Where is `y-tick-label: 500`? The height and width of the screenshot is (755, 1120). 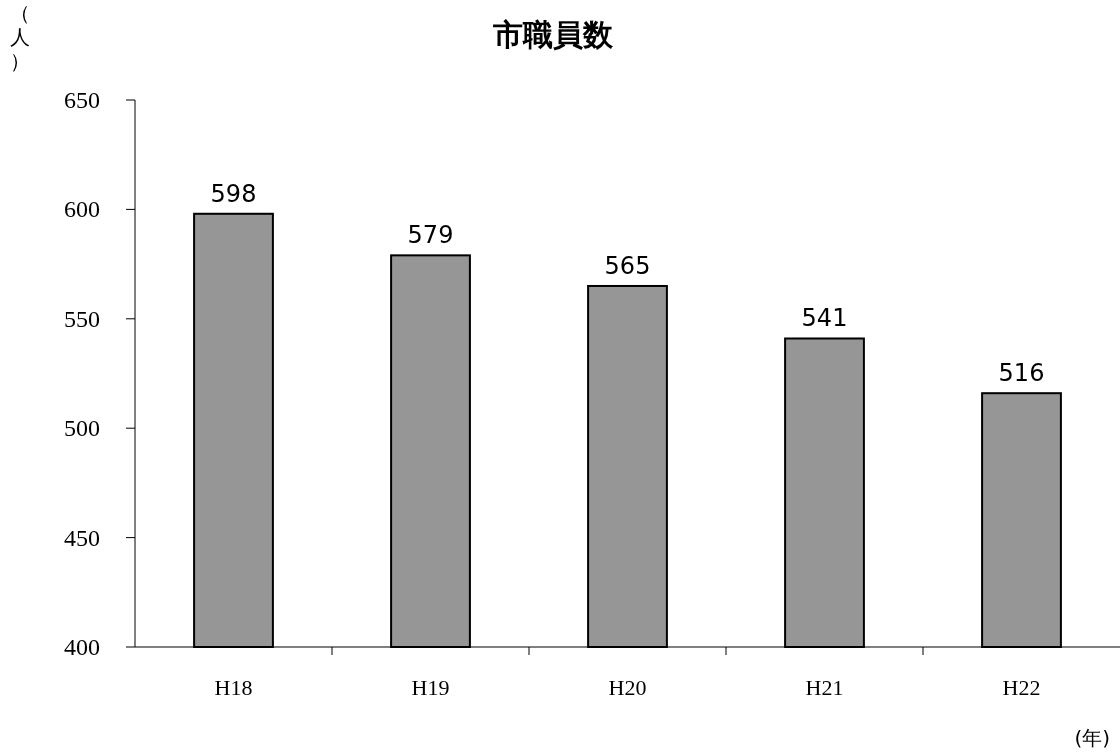
y-tick-label: 500 is located at coordinates (82, 428).